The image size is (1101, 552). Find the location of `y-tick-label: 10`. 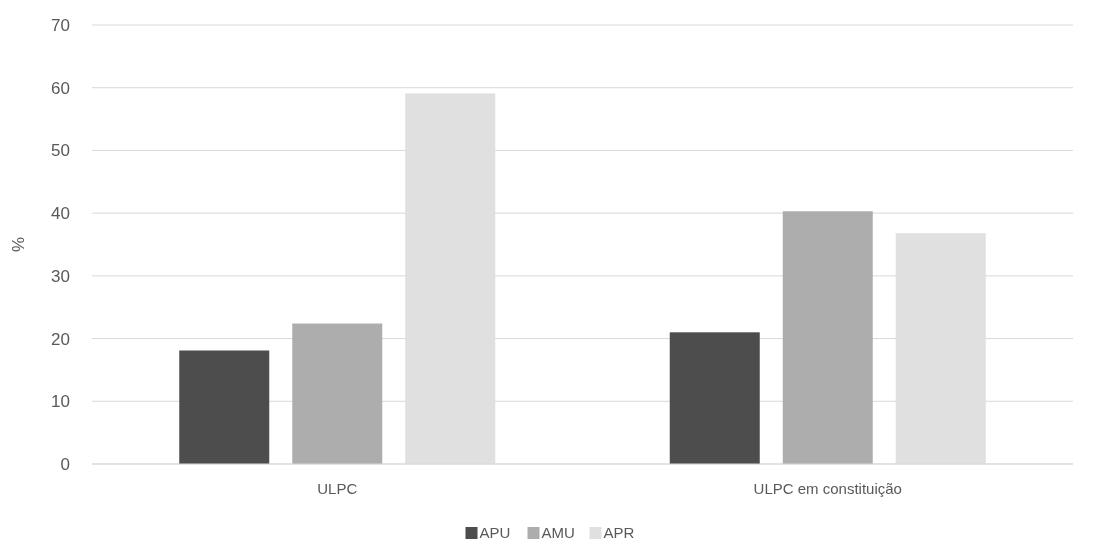

y-tick-label: 10 is located at coordinates (60, 402).